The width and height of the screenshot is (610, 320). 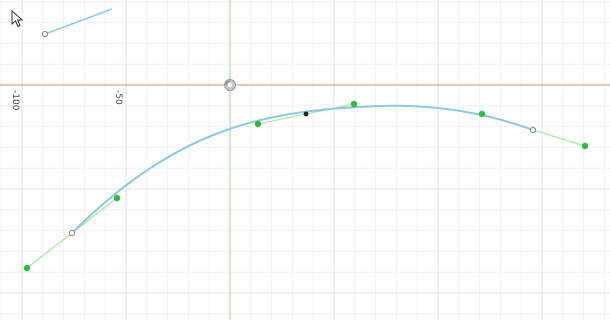 I want to click on spline-fragment-line, so click(x=78, y=21).